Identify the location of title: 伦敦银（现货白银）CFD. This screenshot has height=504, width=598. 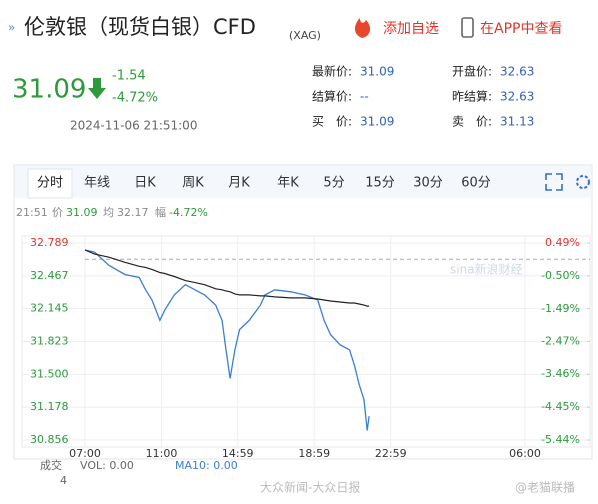
(140, 27).